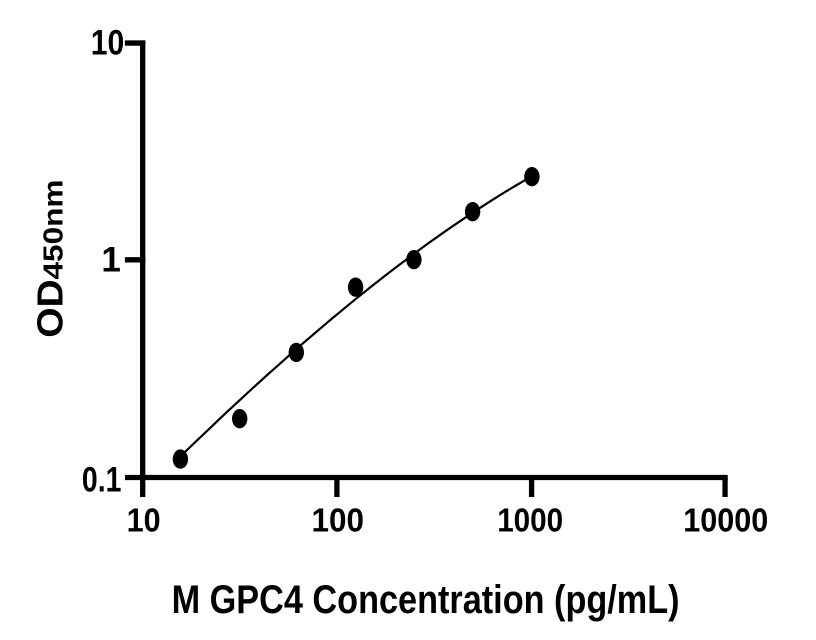 The height and width of the screenshot is (640, 816). What do you see at coordinates (338, 520) in the screenshot?
I see `svg-text: 100` at bounding box center [338, 520].